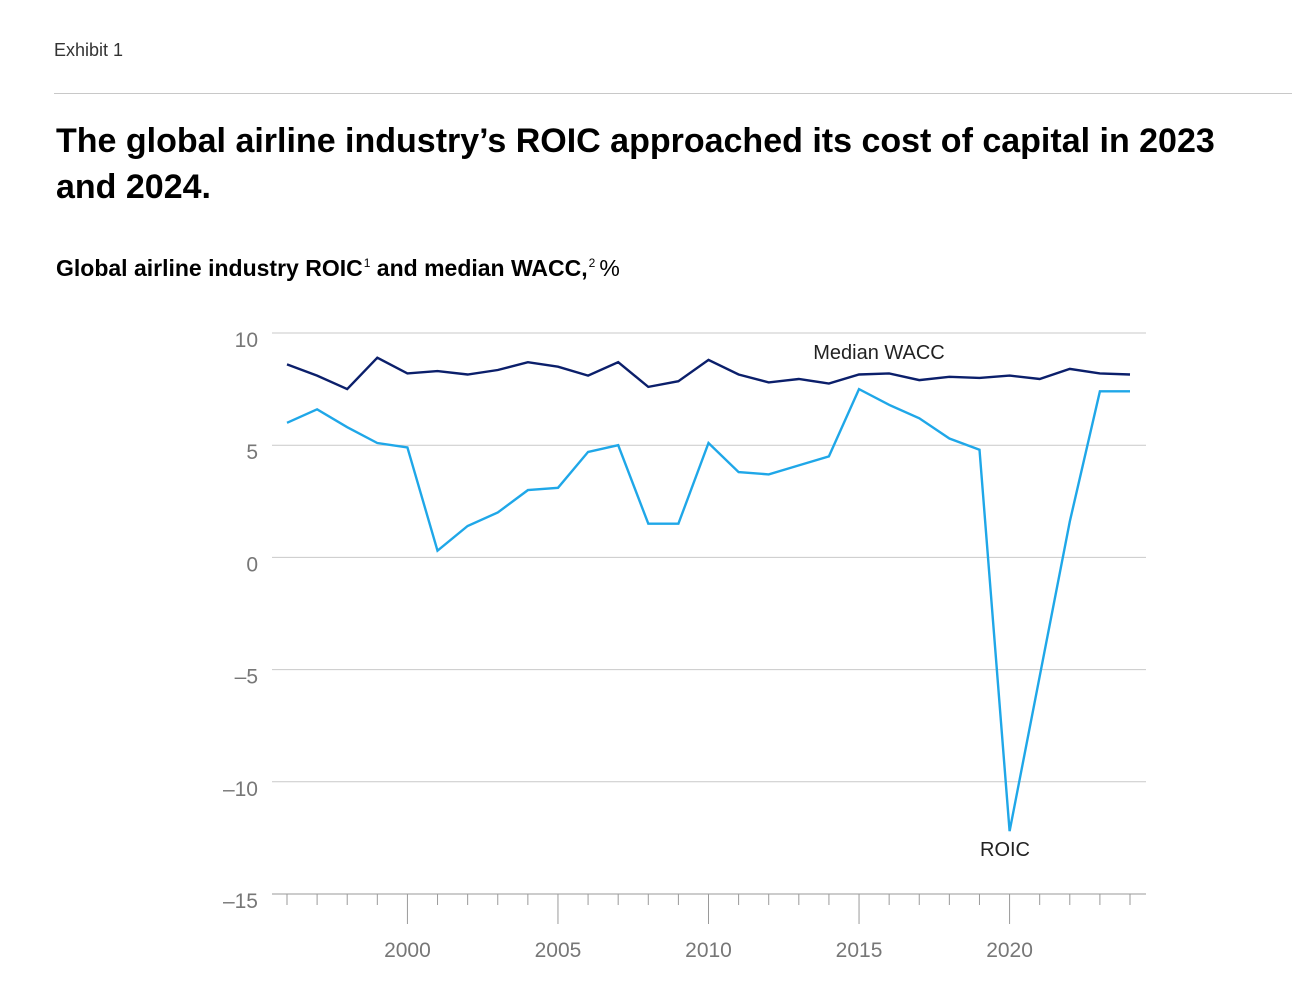 This screenshot has height=990, width=1292. Describe the element at coordinates (252, 564) in the screenshot. I see `y-tick-label-2: 0` at that location.